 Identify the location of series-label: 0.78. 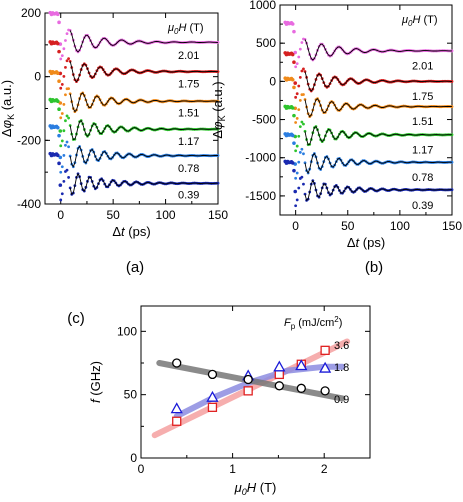
(188, 169).